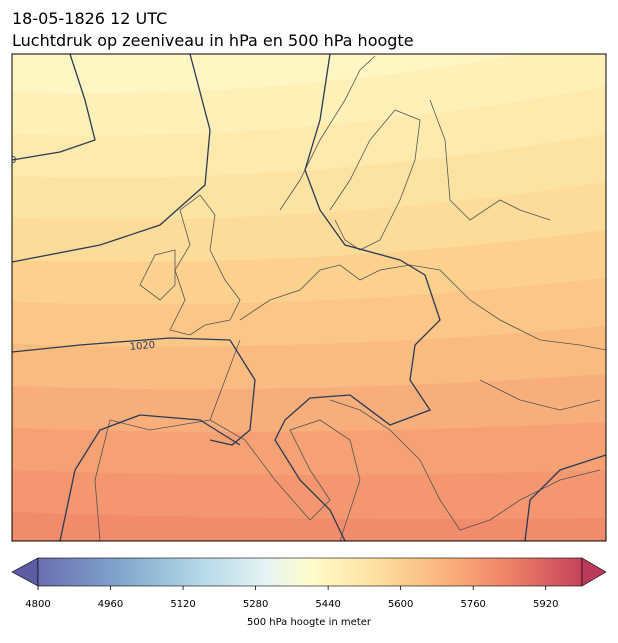 The image size is (618, 643). I want to click on contour-label: 0, so click(13, 160).